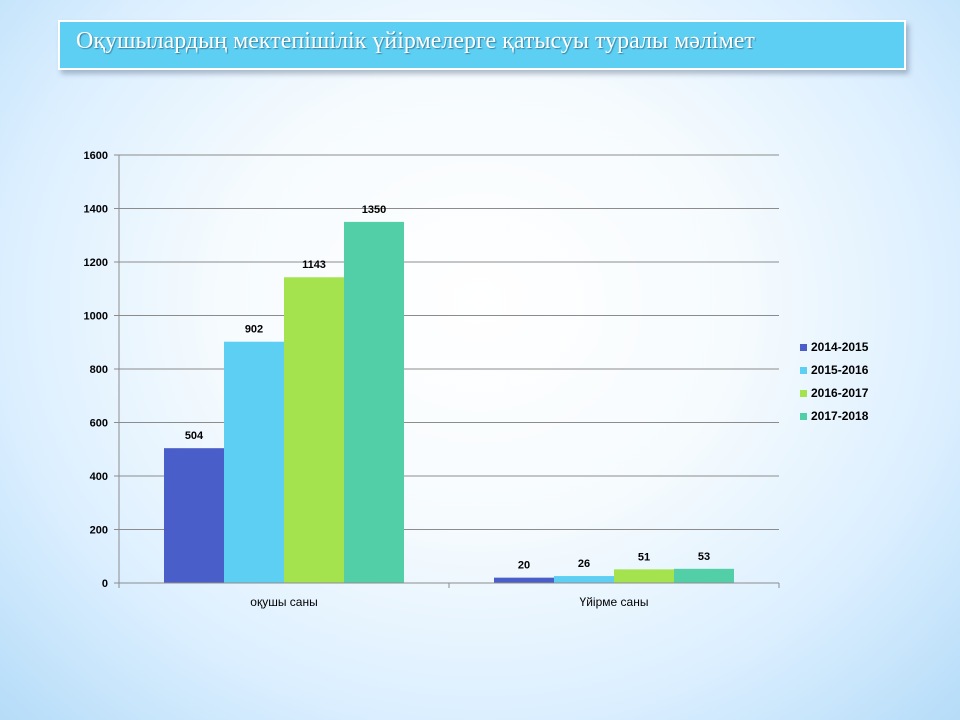 Image resolution: width=960 pixels, height=720 pixels. Describe the element at coordinates (524, 566) in the screenshot. I see `data-label: 20` at that location.